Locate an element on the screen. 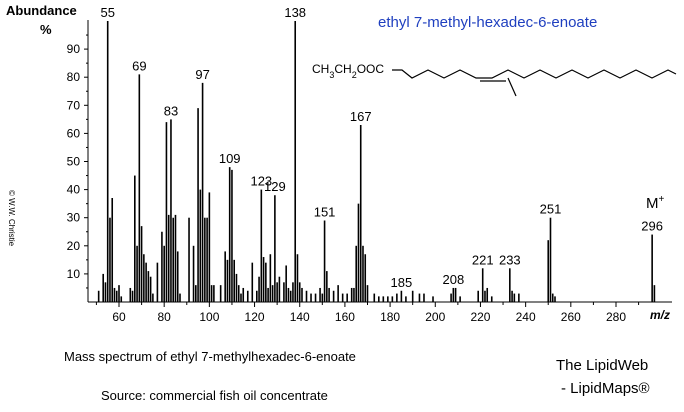 The height and width of the screenshot is (412, 684). peak-label: 233 is located at coordinates (510, 259).